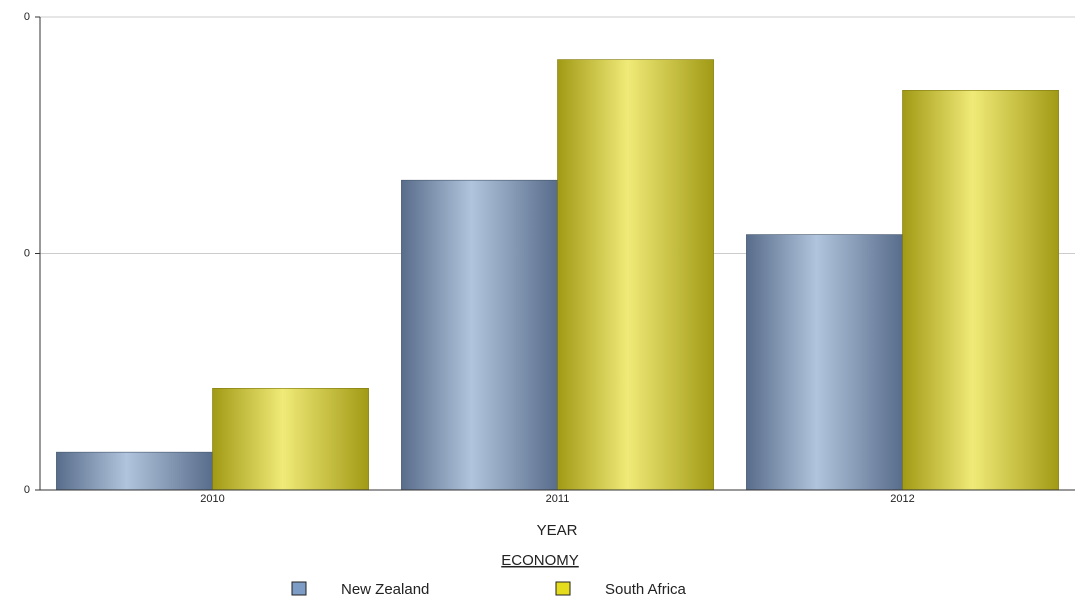 Image resolution: width=1075 pixels, height=599 pixels. Describe the element at coordinates (540, 560) in the screenshot. I see `legend-title: ECONOMY` at that location.